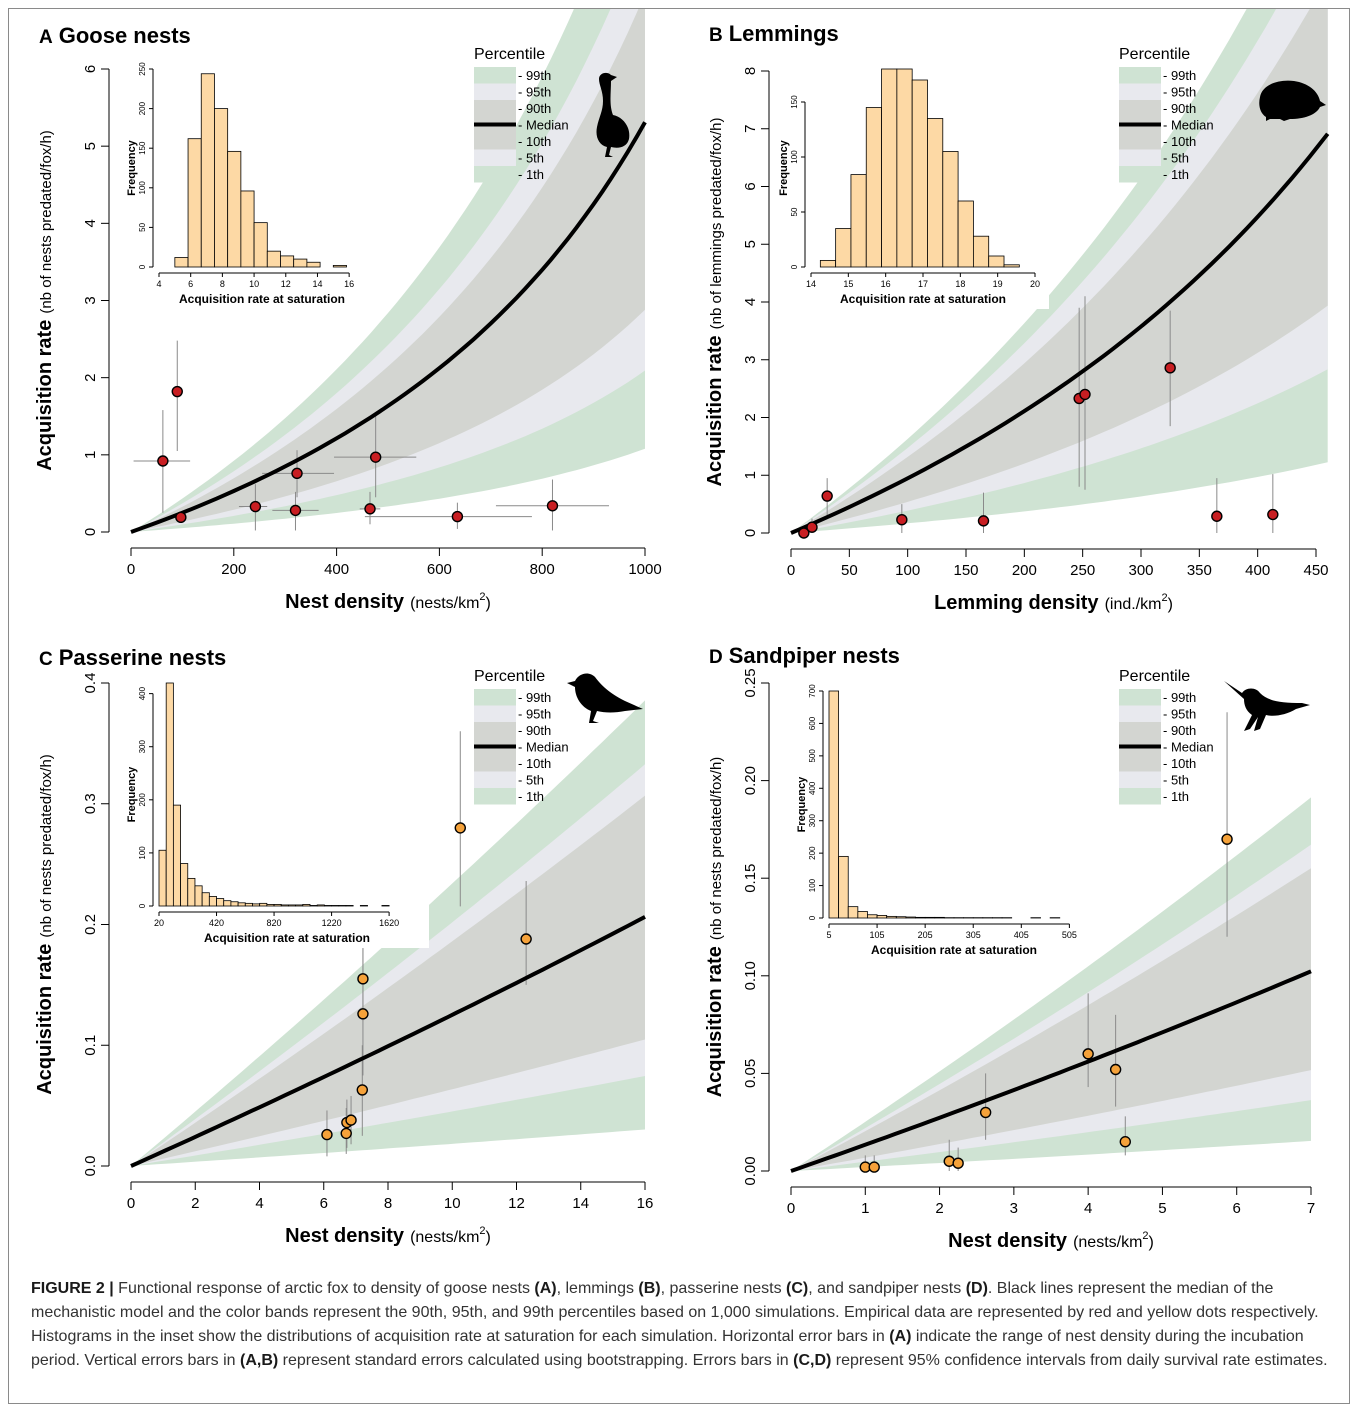 This screenshot has width=1358, height=1411. I want to click on caption-segment: (C), so click(797, 1288).